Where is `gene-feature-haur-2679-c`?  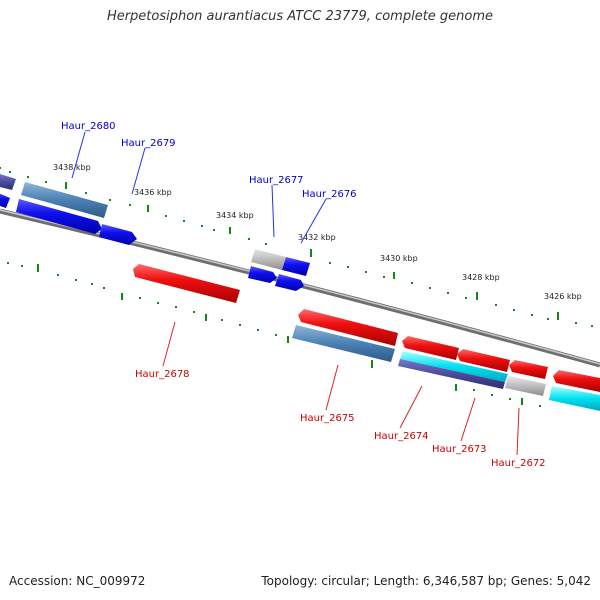 gene-feature-haur-2679-c is located at coordinates (118, 234).